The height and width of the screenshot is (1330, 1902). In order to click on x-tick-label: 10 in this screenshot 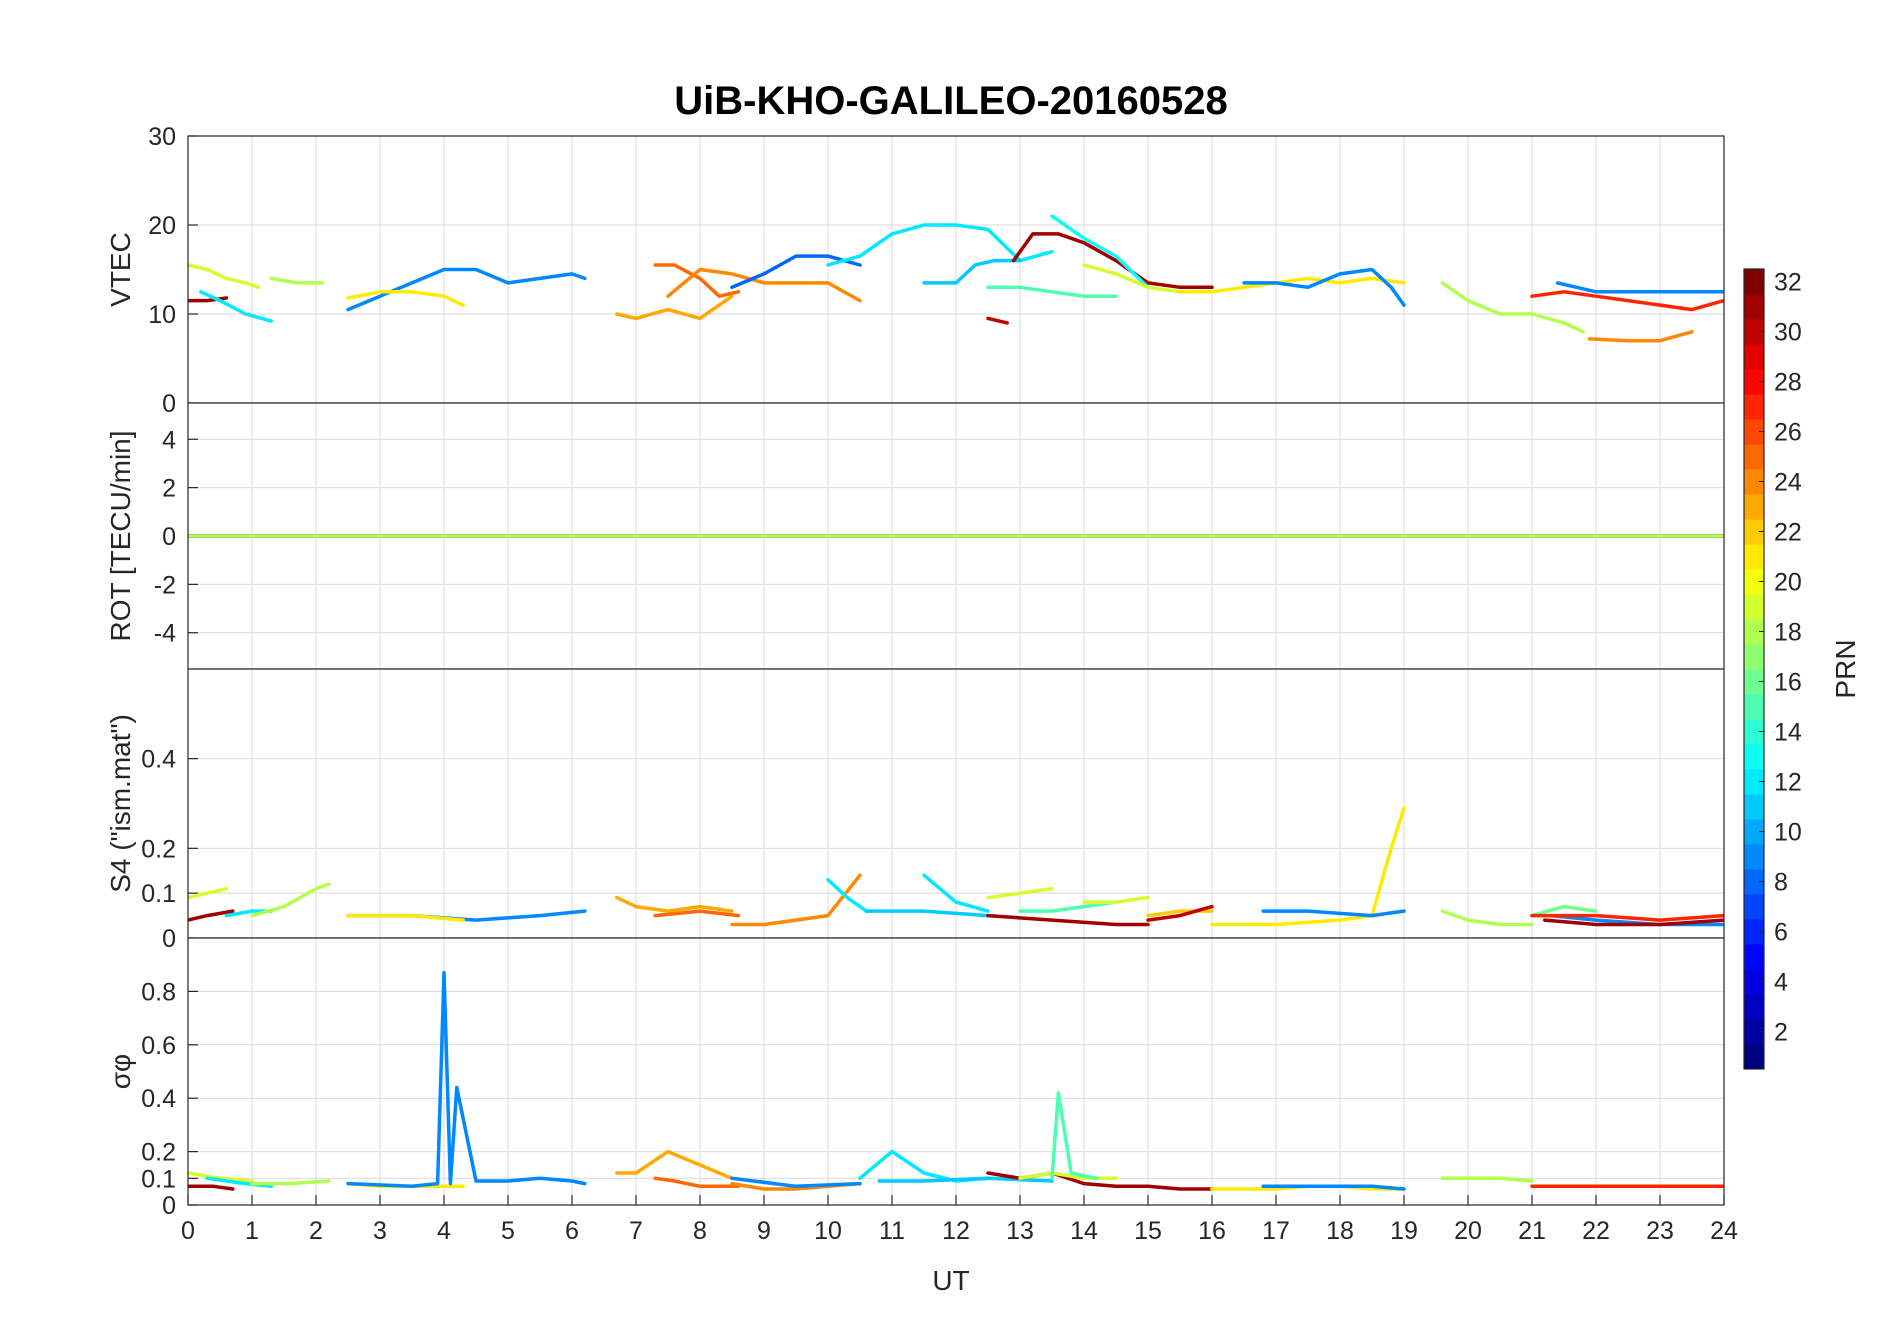, I will do `click(828, 1231)`.